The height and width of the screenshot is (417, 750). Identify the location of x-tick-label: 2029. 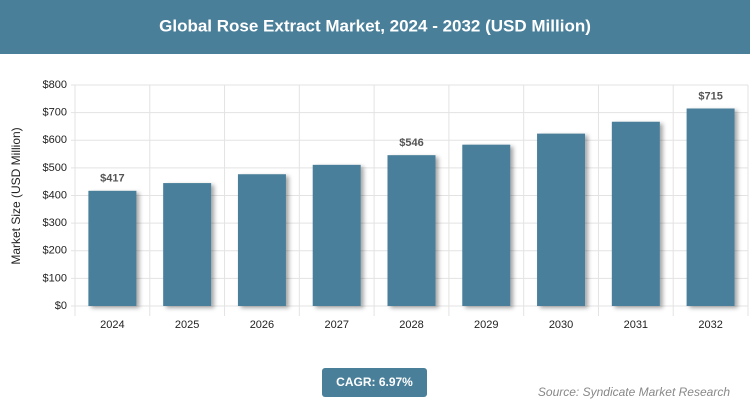
(486, 325).